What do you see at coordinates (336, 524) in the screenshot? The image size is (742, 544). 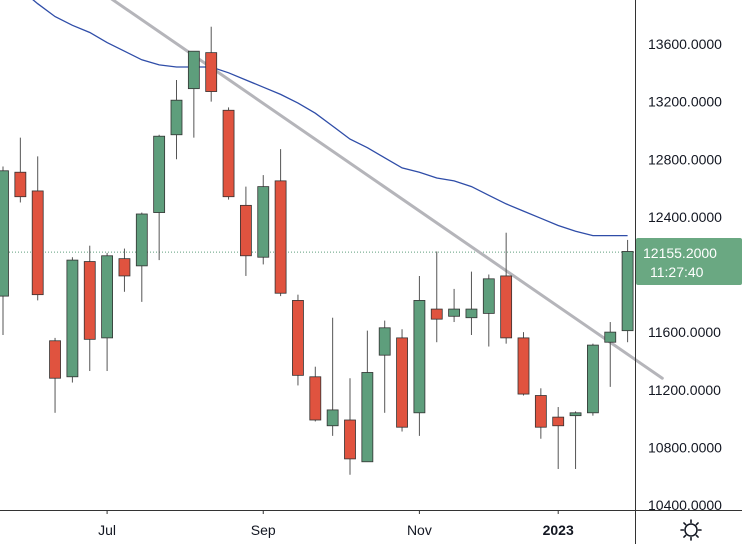 I see `x-axis-ticks: Jul Sep Nov 2023` at bounding box center [336, 524].